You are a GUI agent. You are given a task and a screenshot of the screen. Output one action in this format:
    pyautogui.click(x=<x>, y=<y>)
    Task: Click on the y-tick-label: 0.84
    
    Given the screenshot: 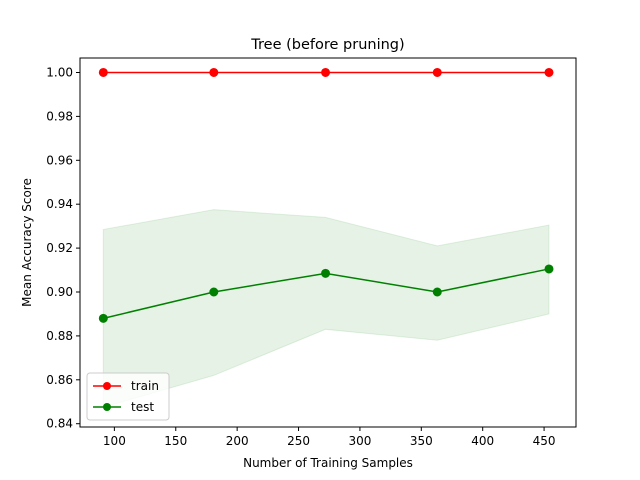 What is the action you would take?
    pyautogui.click(x=59, y=424)
    